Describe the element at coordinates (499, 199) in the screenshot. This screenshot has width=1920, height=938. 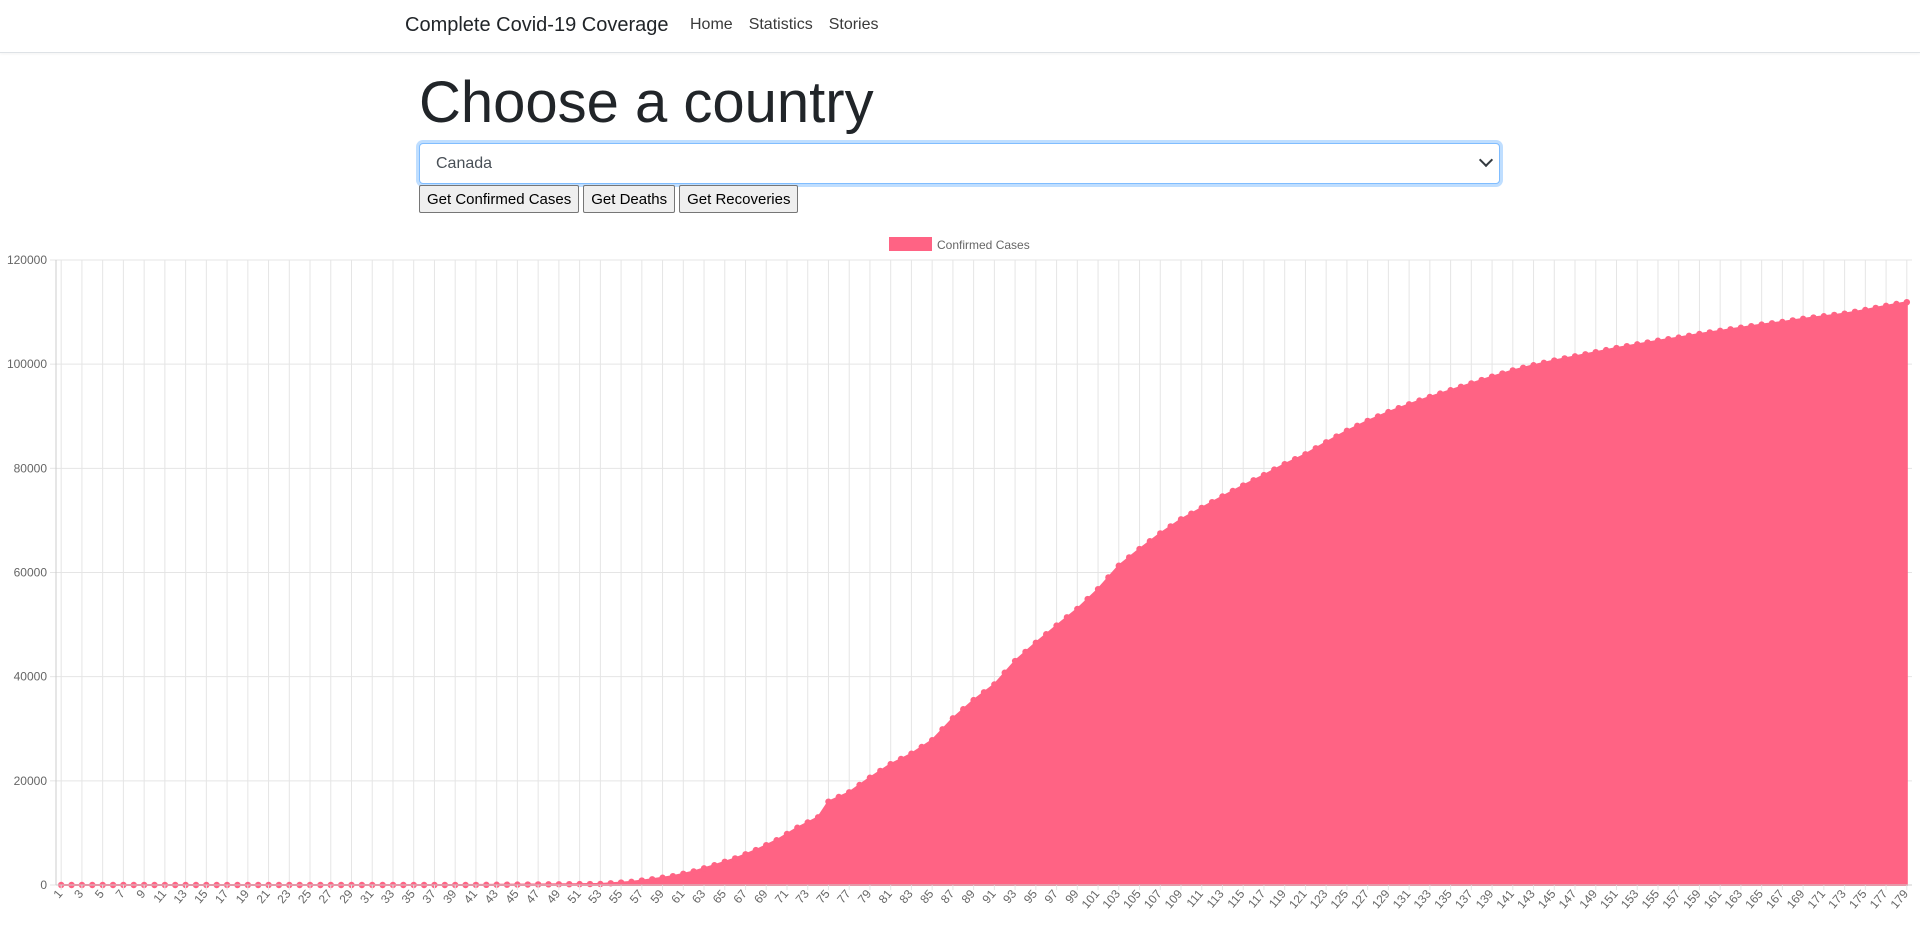
I see `get-confirmed-cases-button: Get Confirmed Cases` at that location.